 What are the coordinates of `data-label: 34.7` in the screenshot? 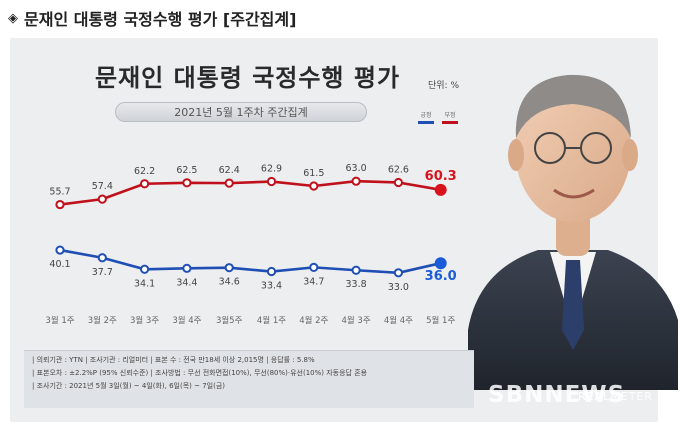 It's located at (313, 281).